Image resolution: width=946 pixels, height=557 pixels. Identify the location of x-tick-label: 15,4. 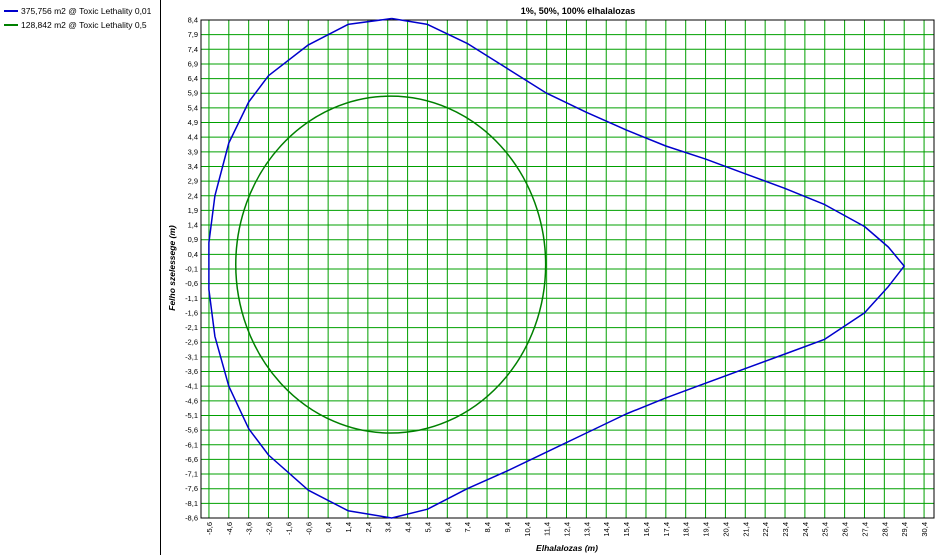
(626, 529).